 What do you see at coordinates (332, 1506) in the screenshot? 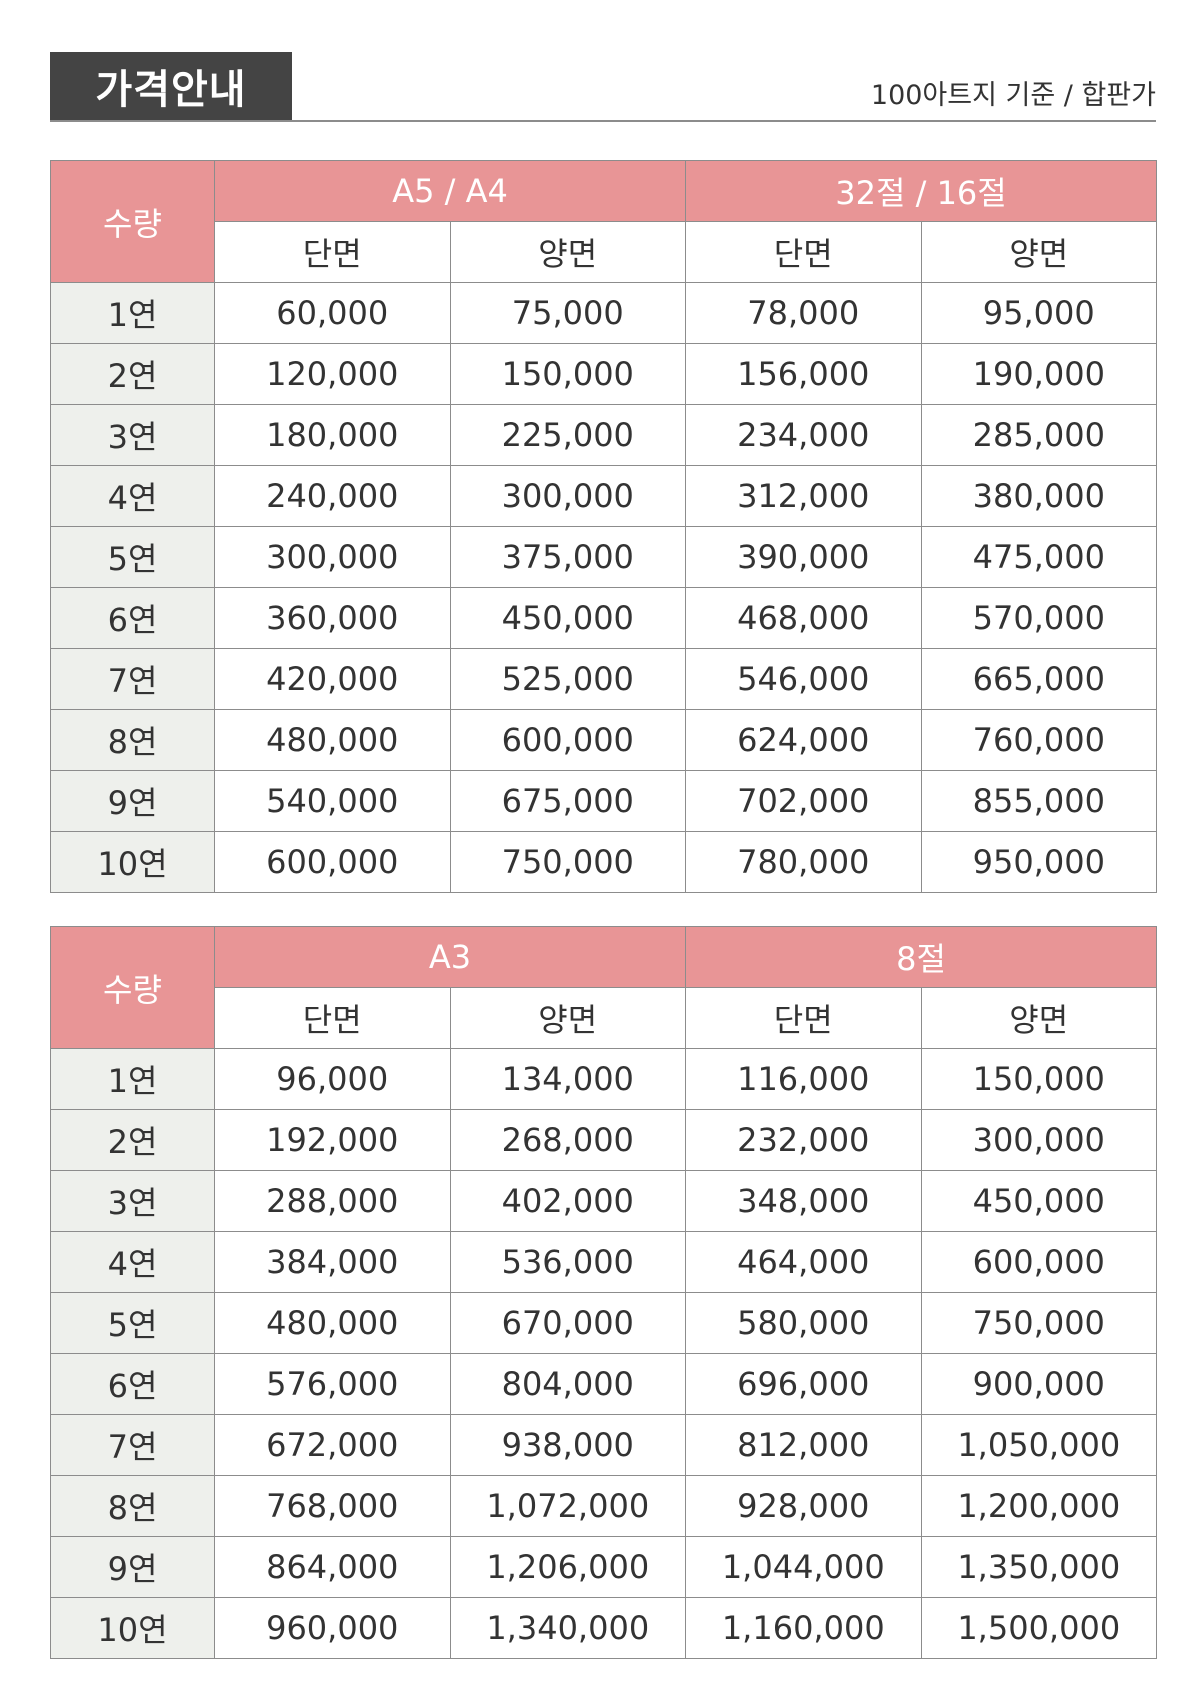
I see `price-cell: 768,000` at bounding box center [332, 1506].